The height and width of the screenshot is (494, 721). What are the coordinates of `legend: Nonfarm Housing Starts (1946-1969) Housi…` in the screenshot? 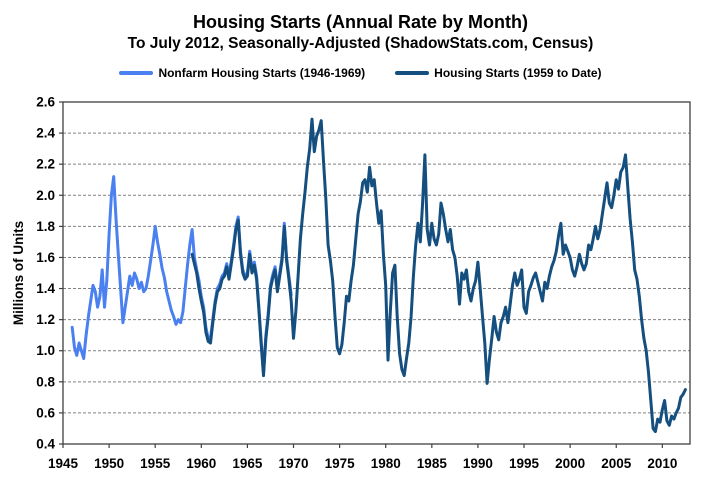 It's located at (360, 73).